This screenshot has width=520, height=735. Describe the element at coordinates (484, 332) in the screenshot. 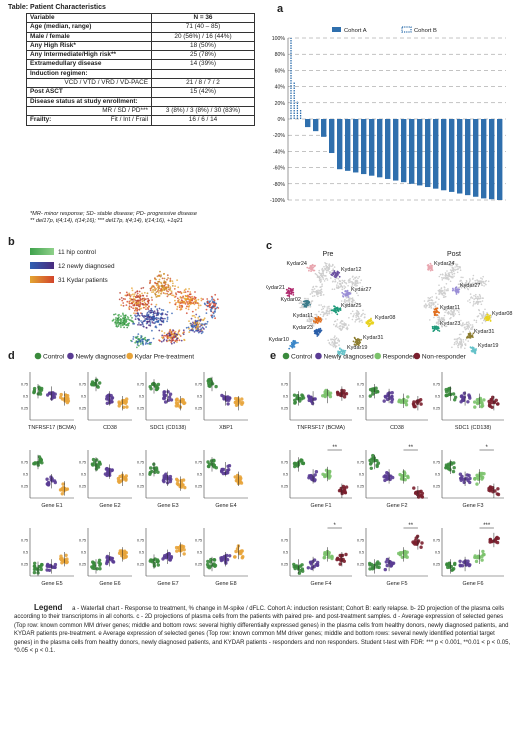

I see `cluster-label-post: Kydar31` at that location.